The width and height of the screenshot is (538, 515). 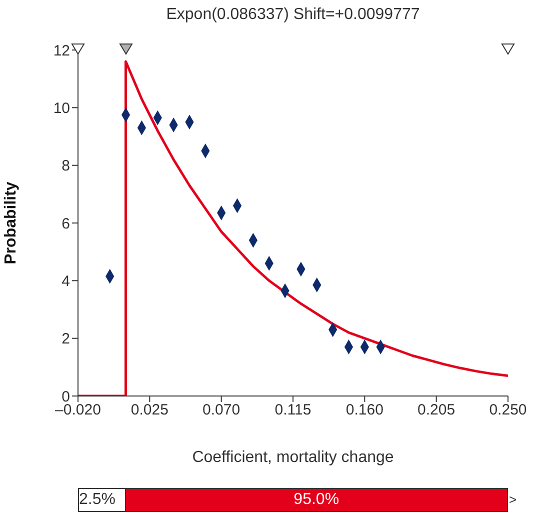 I want to click on y-tick-label: 4, so click(x=66, y=281).